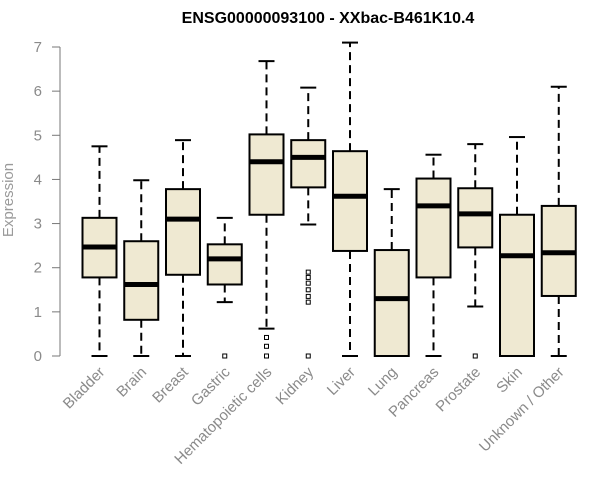  I want to click on box-liver, so click(350, 199).